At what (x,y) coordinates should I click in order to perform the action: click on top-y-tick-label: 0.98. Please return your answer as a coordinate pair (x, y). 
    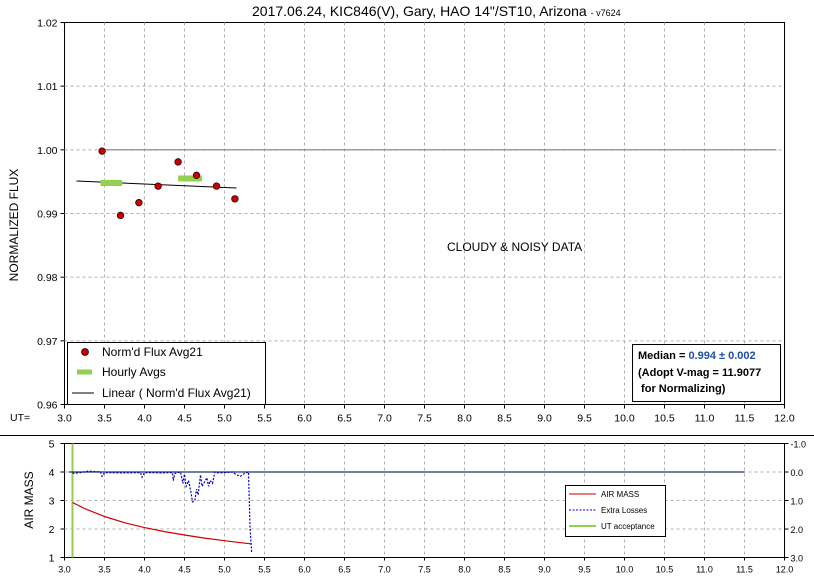
    Looking at the image, I should click on (47, 278).